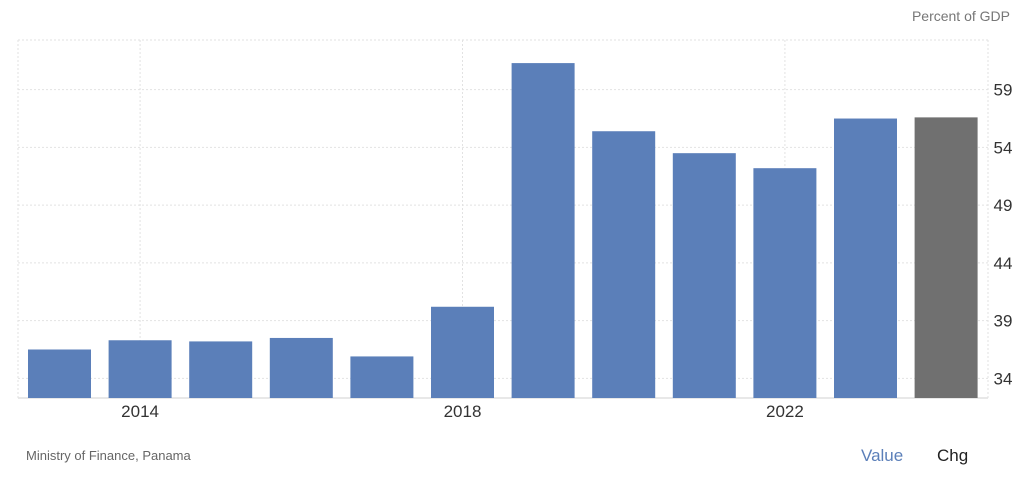  What do you see at coordinates (1003, 205) in the screenshot?
I see `y-tick-label: 49` at bounding box center [1003, 205].